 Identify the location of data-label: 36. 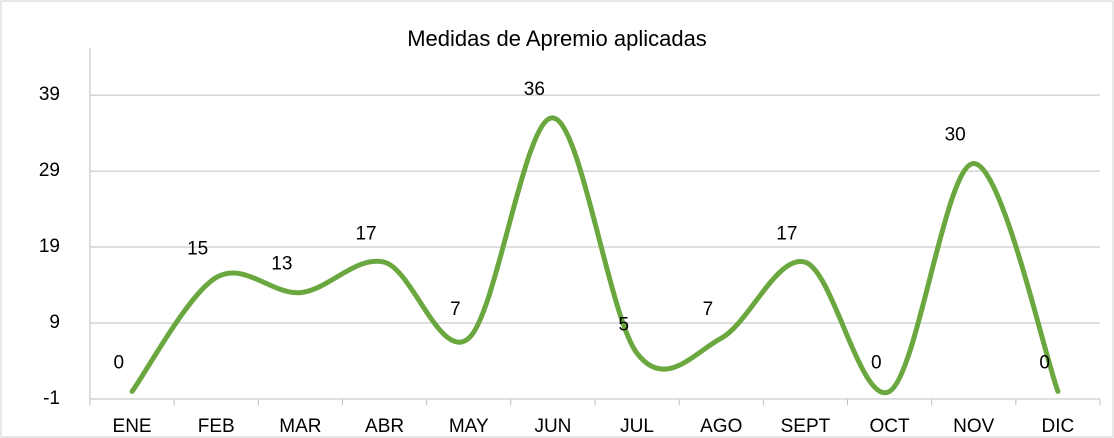
(534, 89).